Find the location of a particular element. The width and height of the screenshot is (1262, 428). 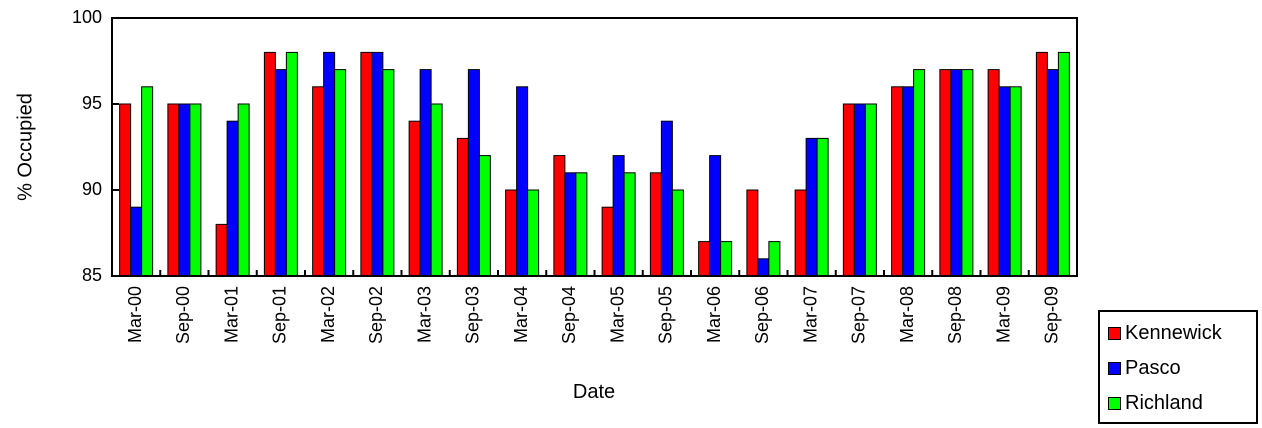

legend-label-kennewick: Kennewick is located at coordinates (1173, 332).